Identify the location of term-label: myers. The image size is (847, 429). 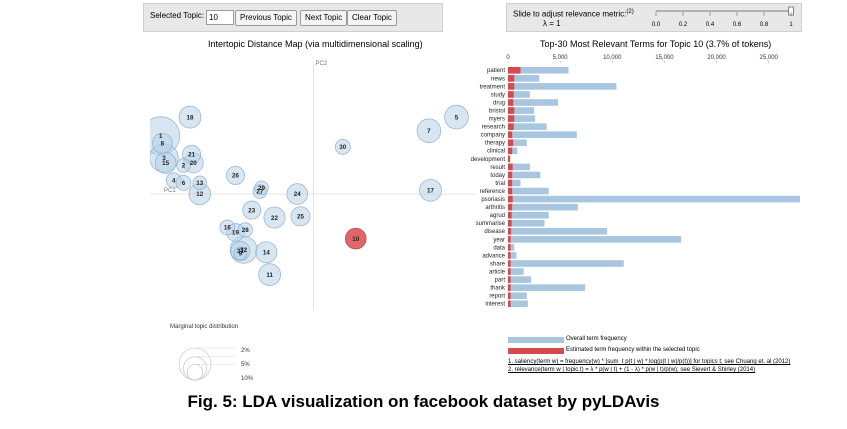
(497, 120).